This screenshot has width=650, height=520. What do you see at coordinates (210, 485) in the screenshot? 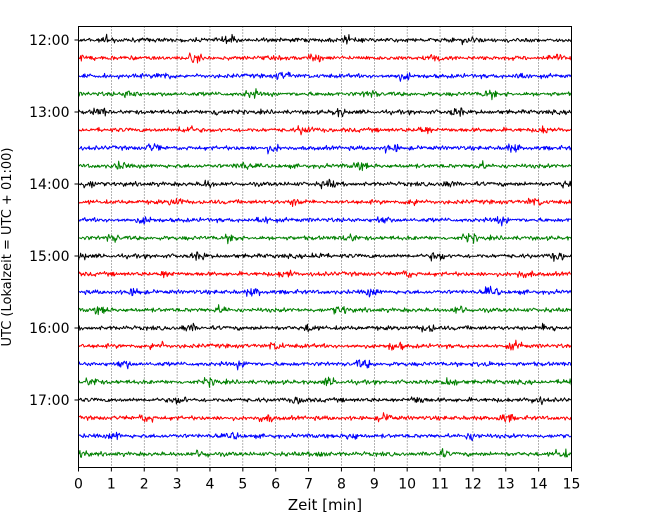
I see `x-tick-label: 4` at bounding box center [210, 485].